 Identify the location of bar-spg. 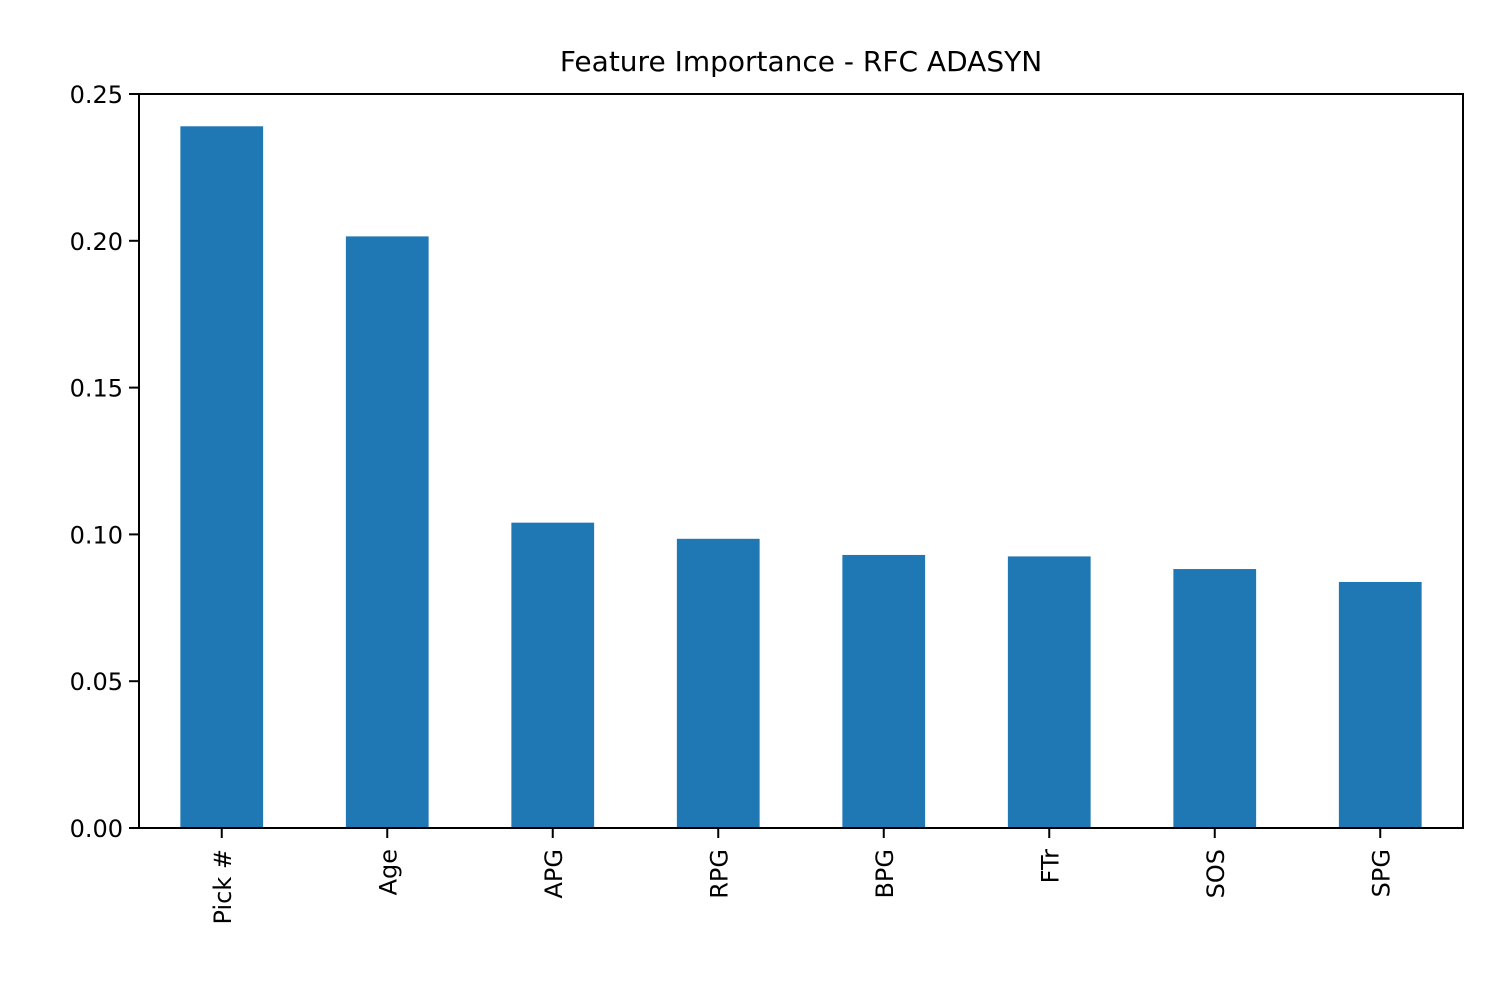
(1380, 704).